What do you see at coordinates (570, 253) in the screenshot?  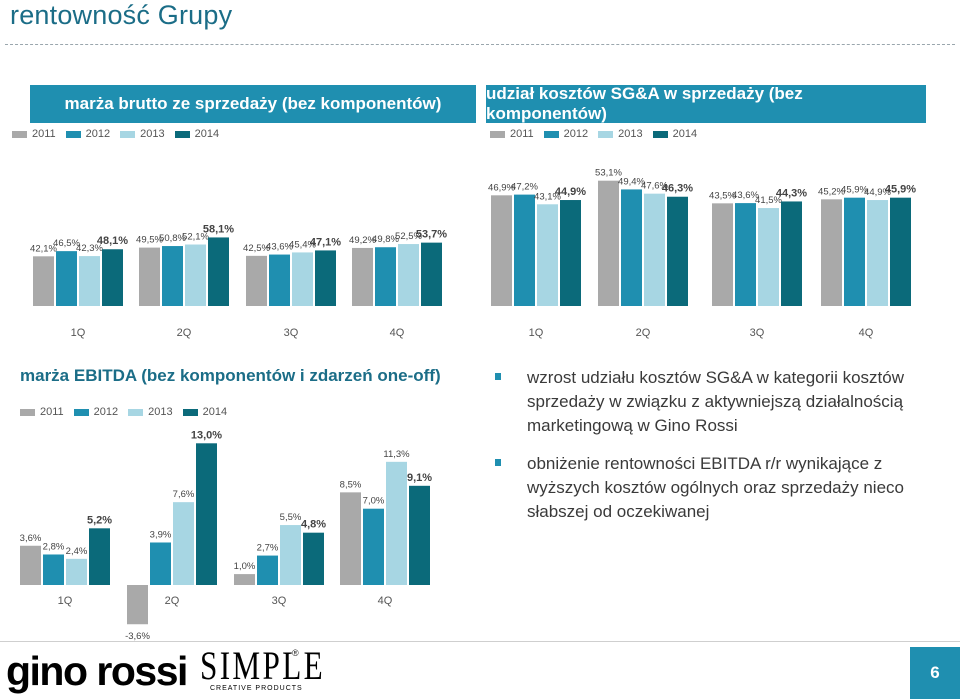 I see `sga-bar-2014-1Q` at bounding box center [570, 253].